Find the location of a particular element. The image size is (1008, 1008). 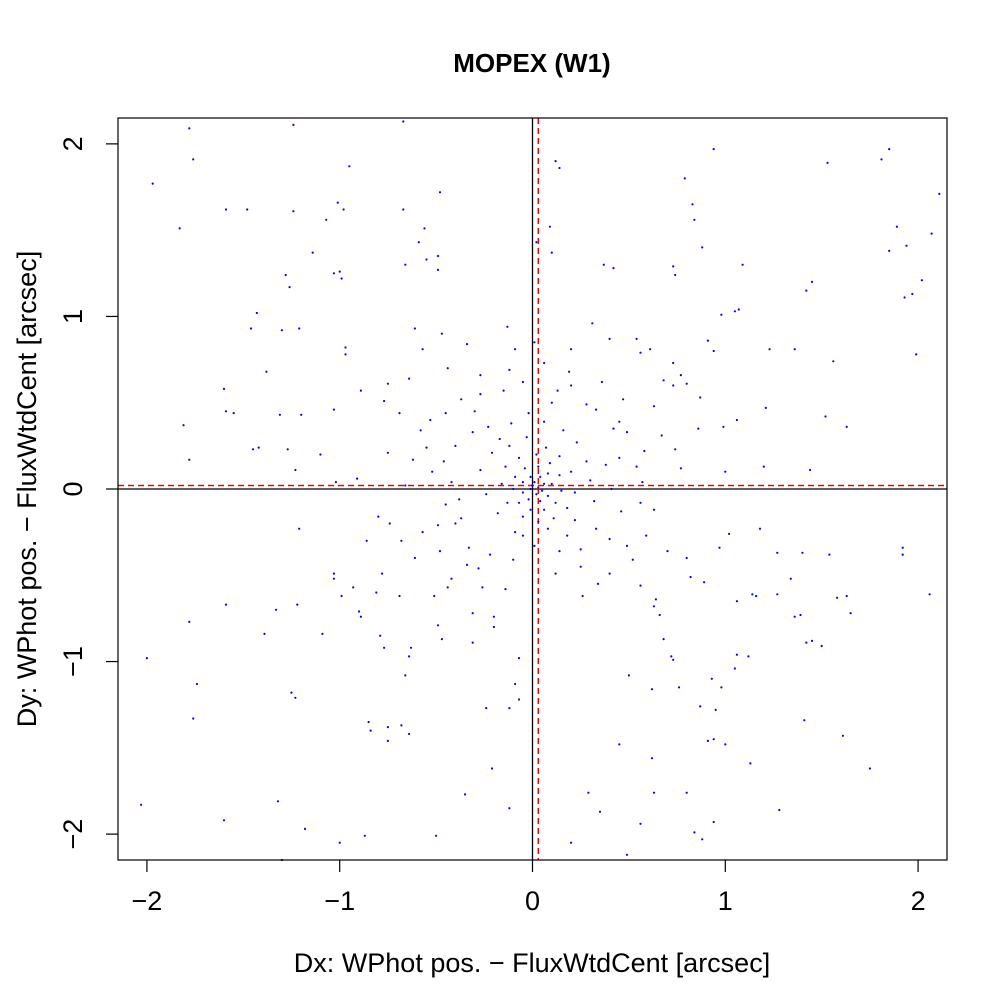

x-tick-label: −2 is located at coordinates (147, 901).